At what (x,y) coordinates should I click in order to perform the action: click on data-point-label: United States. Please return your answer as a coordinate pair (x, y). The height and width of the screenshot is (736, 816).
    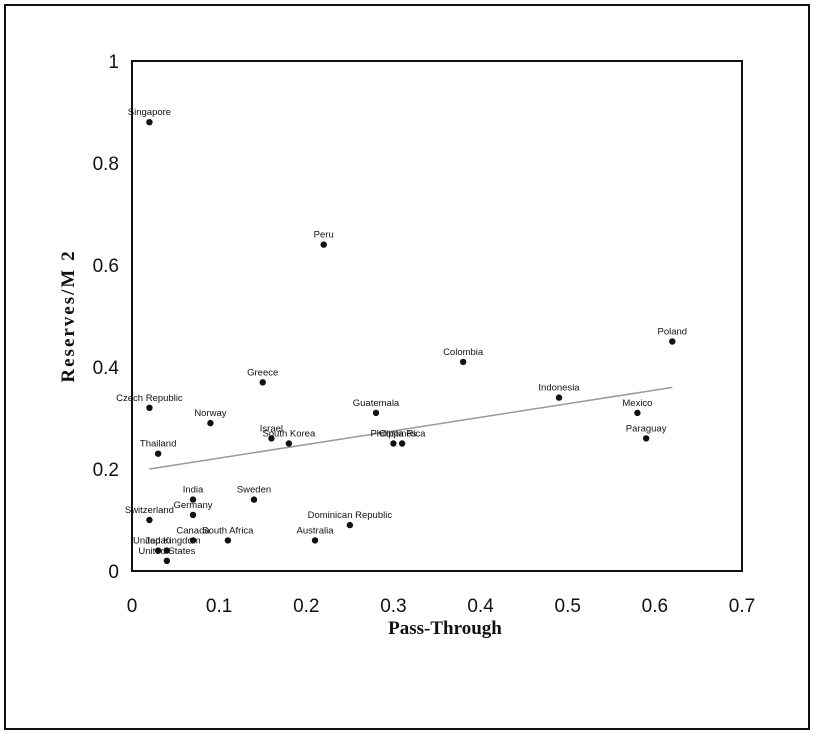
    Looking at the image, I should click on (166, 551).